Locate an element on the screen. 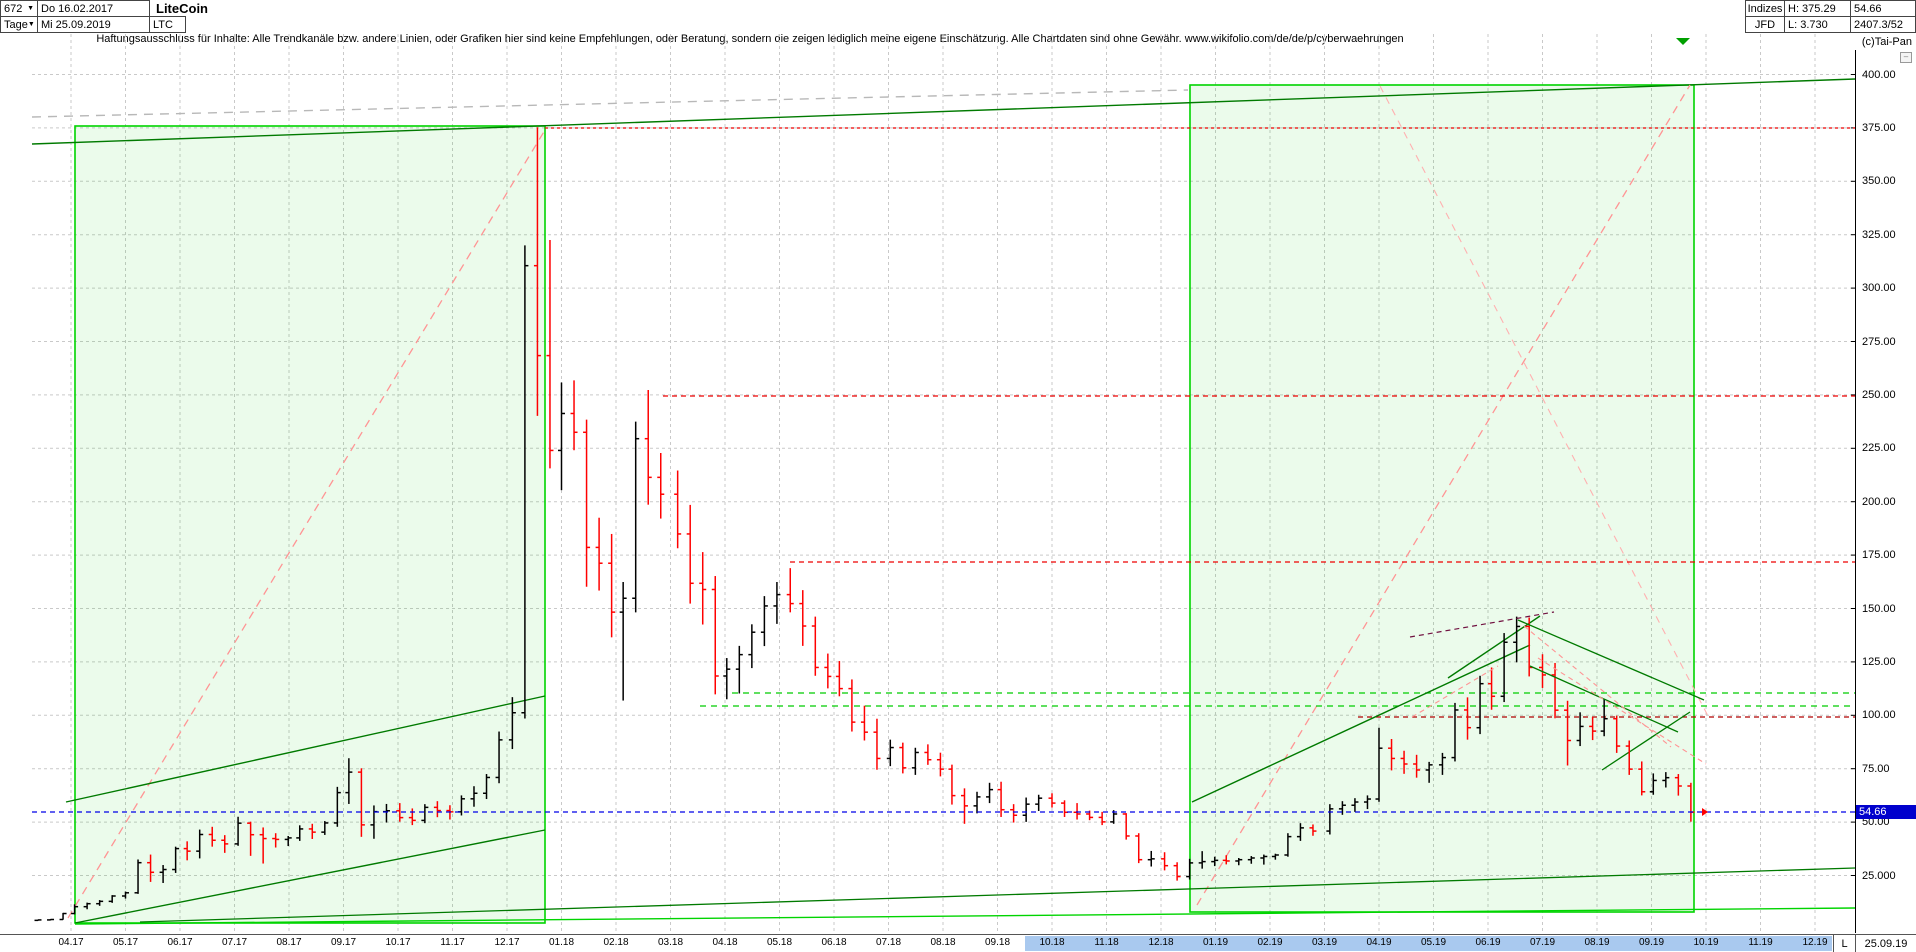  period-dropdown: Tage ▼ is located at coordinates (19, 24).